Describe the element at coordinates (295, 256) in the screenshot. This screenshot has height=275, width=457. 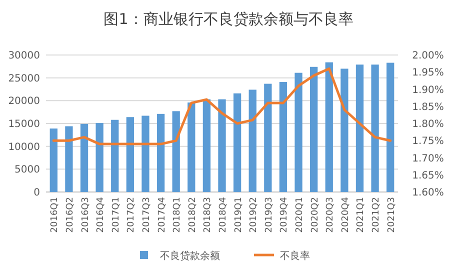
I see `legend-label: 不良率` at that location.